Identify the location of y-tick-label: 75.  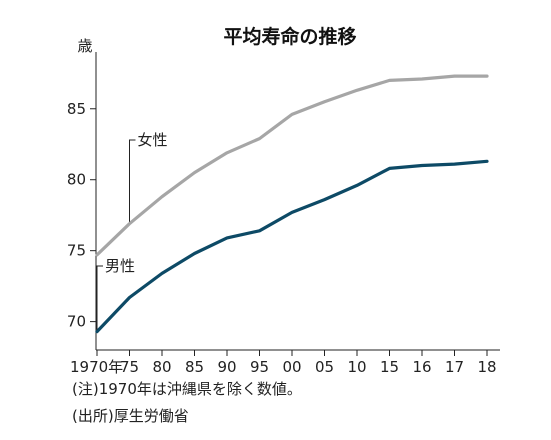
(76, 251).